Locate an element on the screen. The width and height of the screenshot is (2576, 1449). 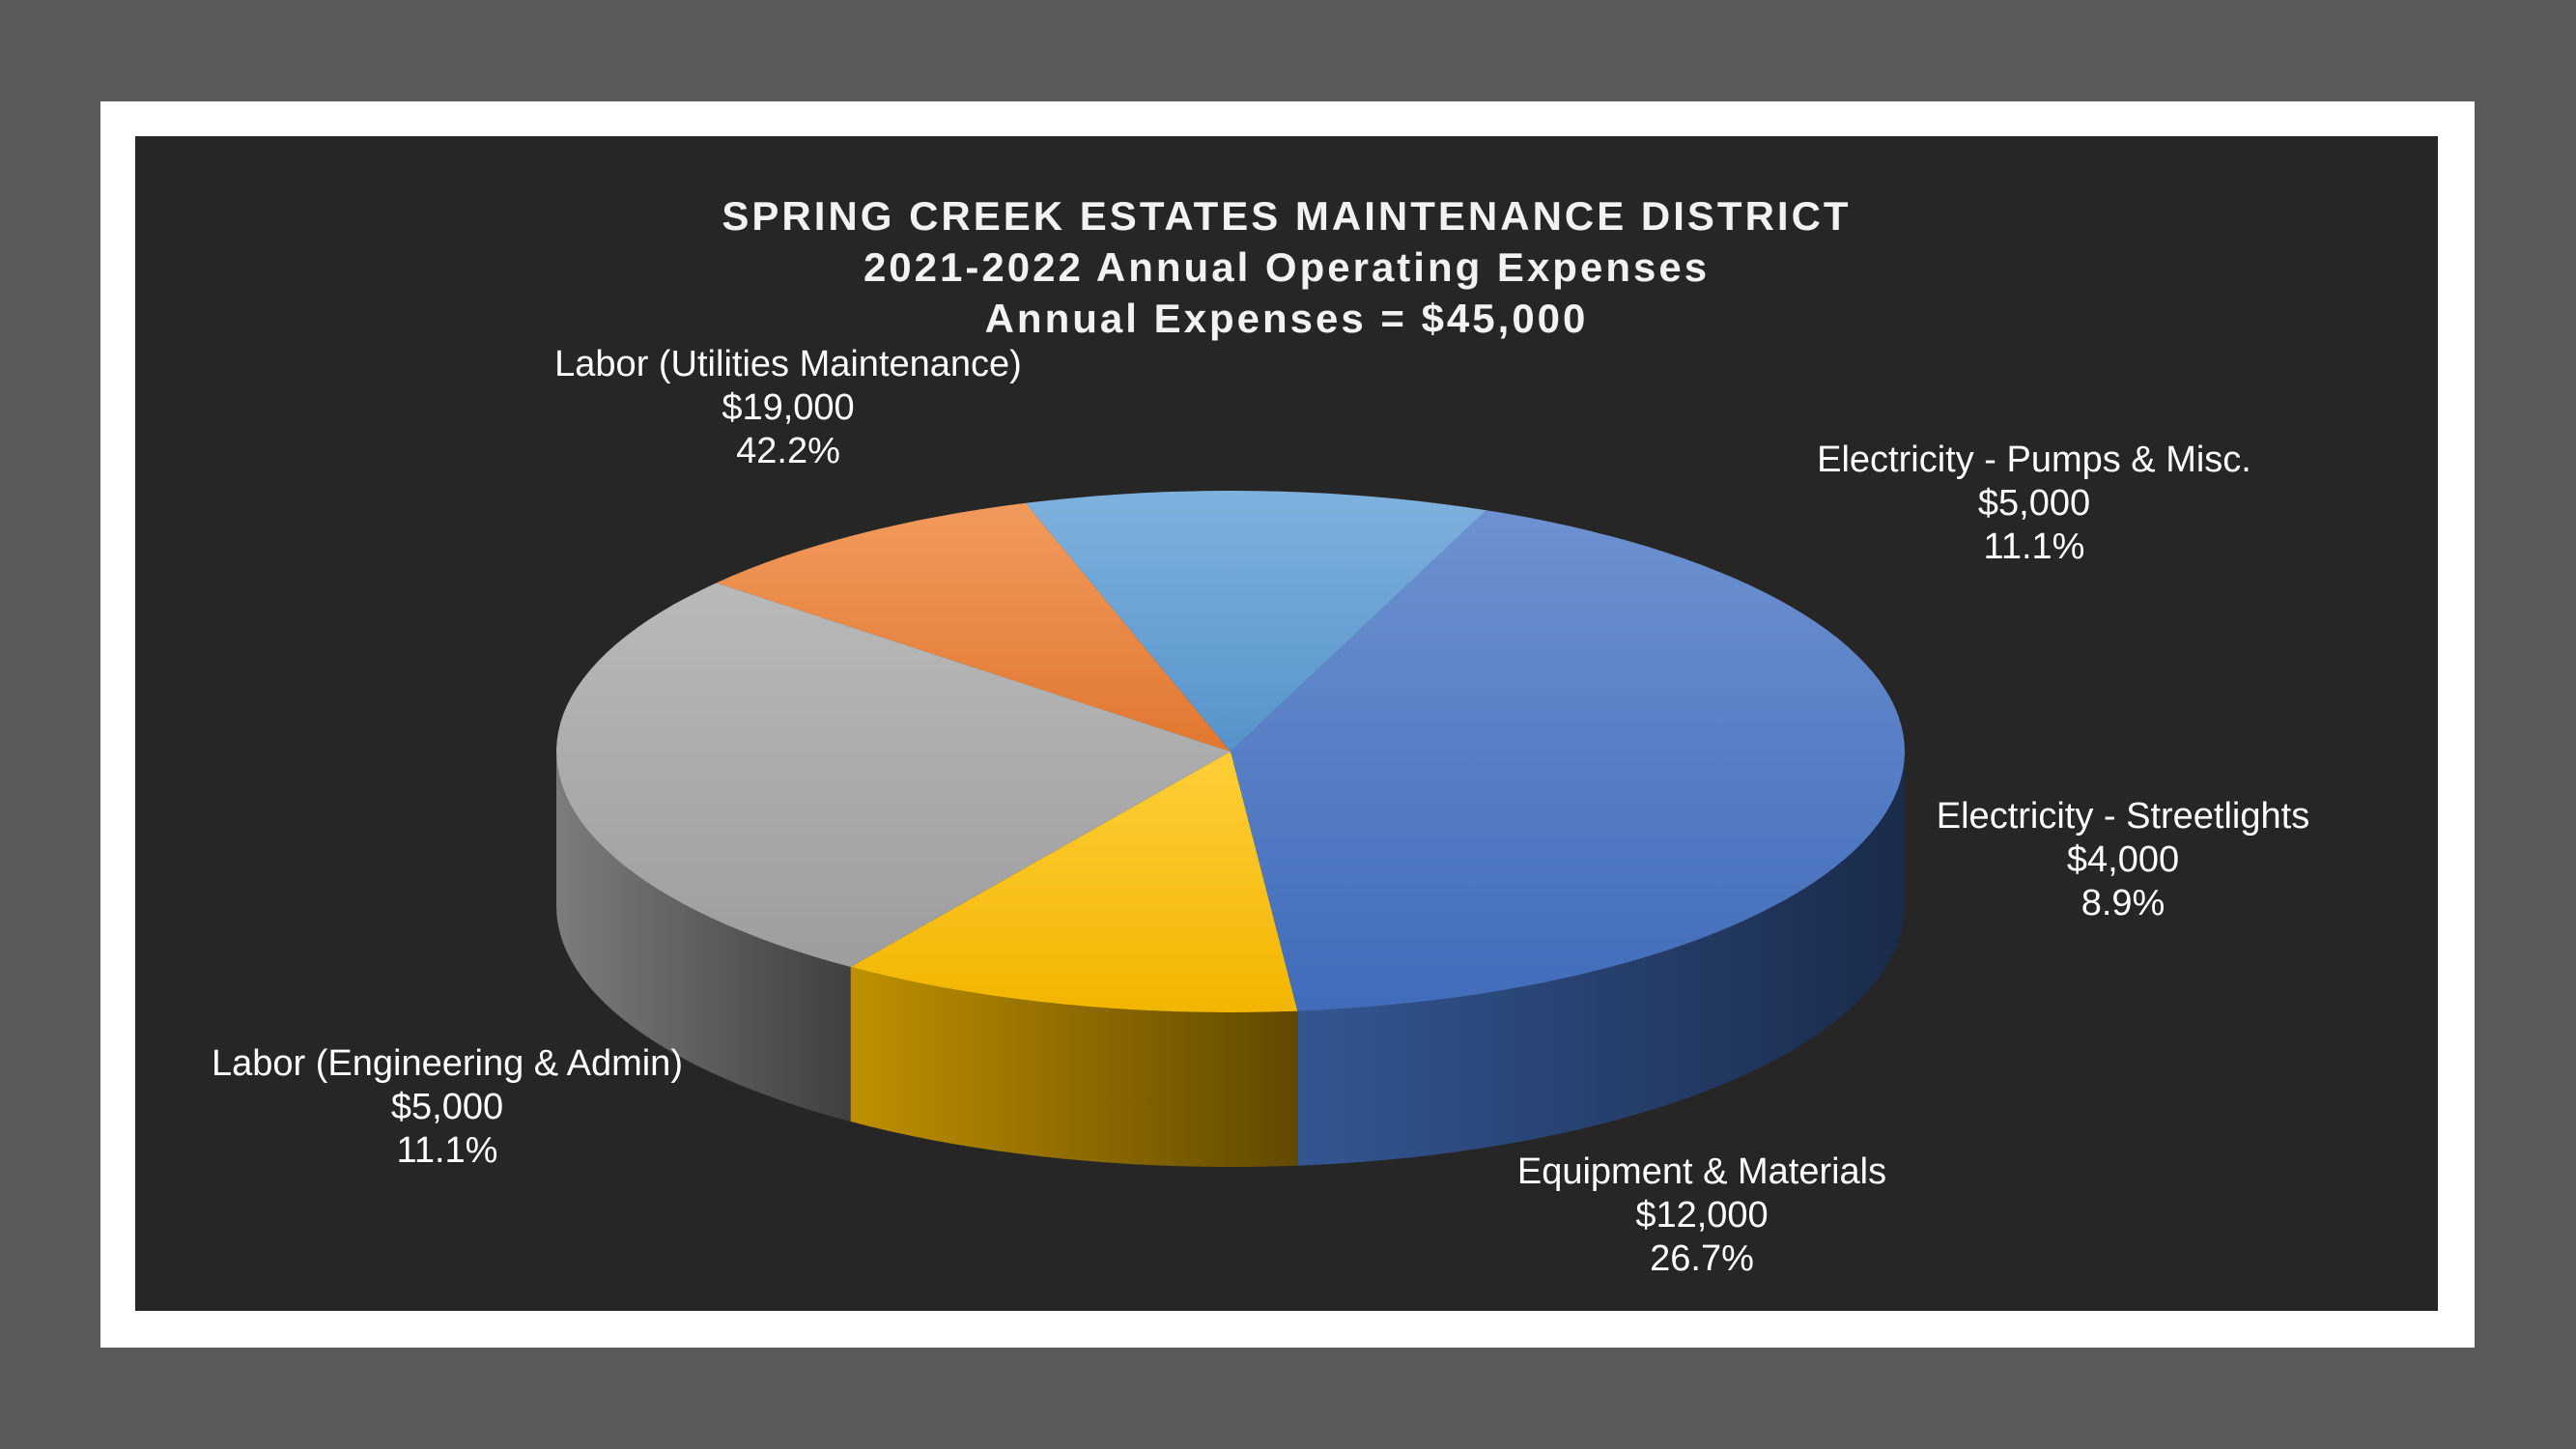
title-line-2: 2021-2022 Annual Operating Expenses is located at coordinates (1287, 267).